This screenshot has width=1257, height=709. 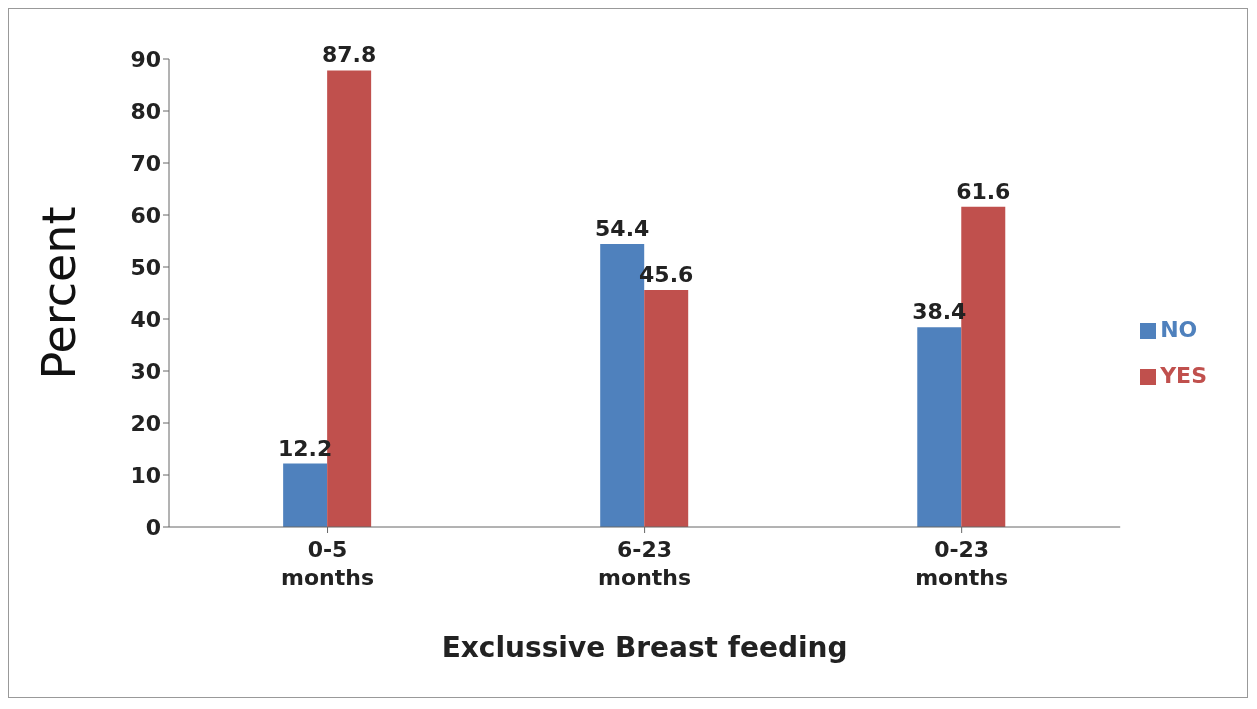 What do you see at coordinates (349, 55) in the screenshot?
I see `data-label: 87.8` at bounding box center [349, 55].